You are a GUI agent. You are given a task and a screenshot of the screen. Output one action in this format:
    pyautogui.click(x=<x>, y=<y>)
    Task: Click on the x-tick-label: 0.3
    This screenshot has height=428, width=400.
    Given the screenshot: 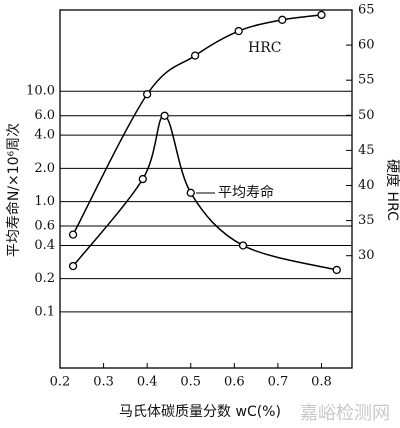 What is the action you would take?
    pyautogui.click(x=103, y=382)
    